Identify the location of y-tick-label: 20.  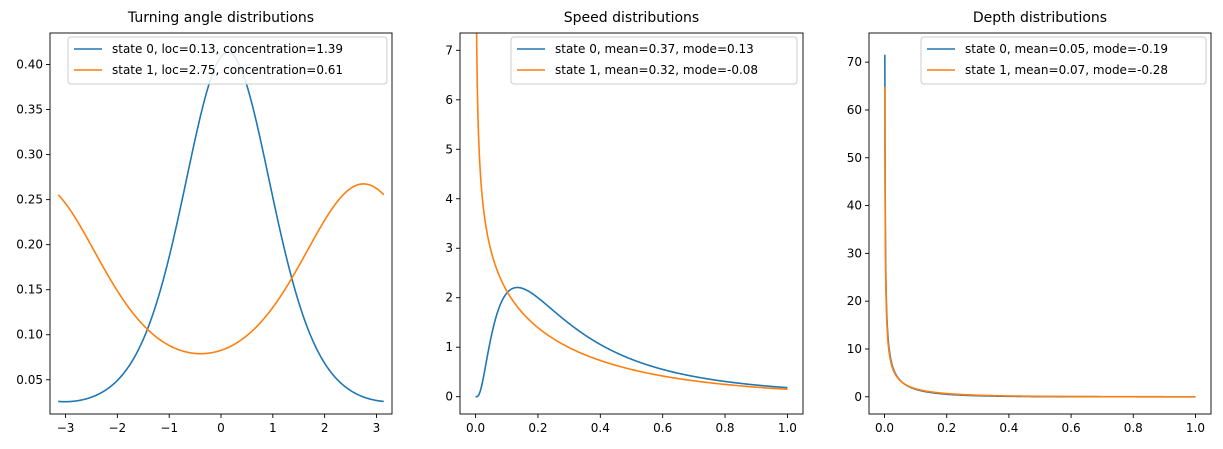
(854, 301).